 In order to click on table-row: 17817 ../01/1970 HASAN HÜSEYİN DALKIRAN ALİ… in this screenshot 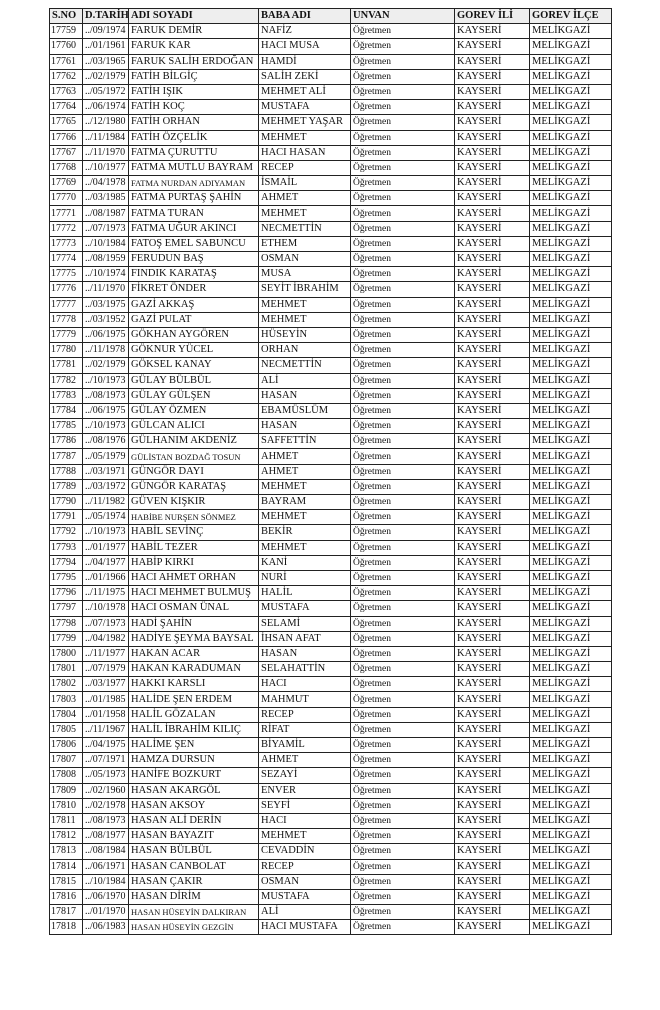, I will do `click(330, 912)`.